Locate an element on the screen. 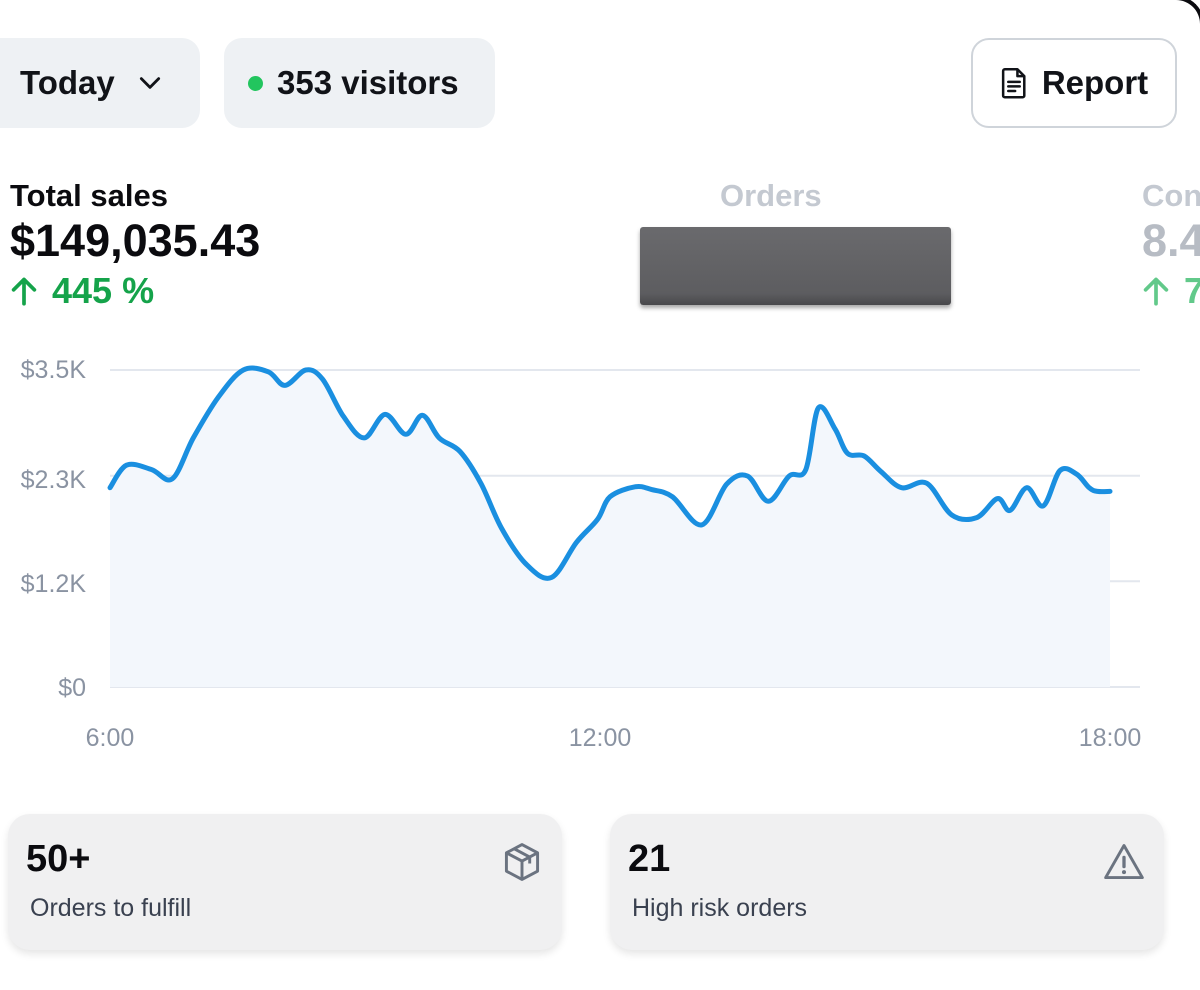 The image size is (1200, 990). orders-to-fulfill-label: Orders to fulfill is located at coordinates (111, 908).